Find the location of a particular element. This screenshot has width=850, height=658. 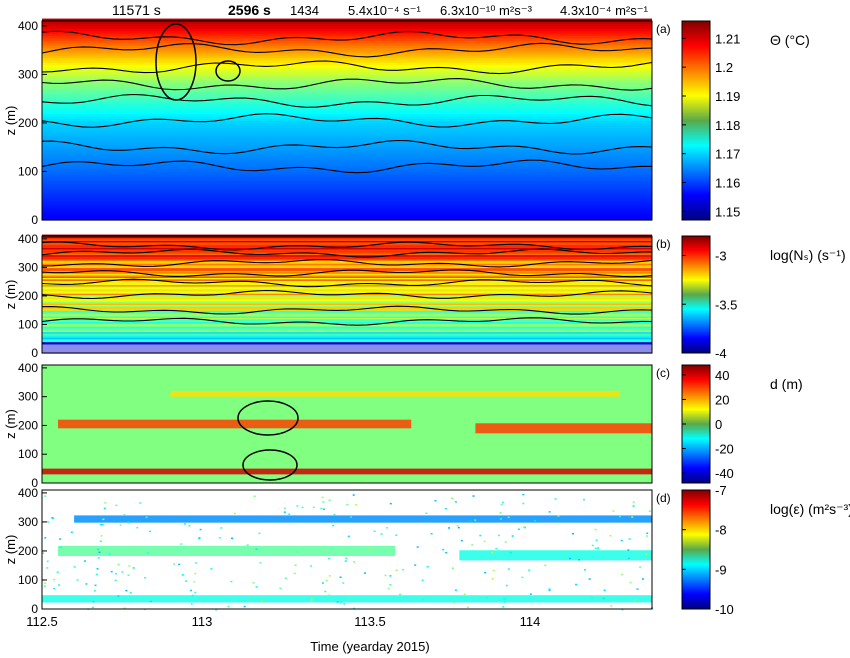

colorbar-label: Θ (°C) is located at coordinates (790, 40).